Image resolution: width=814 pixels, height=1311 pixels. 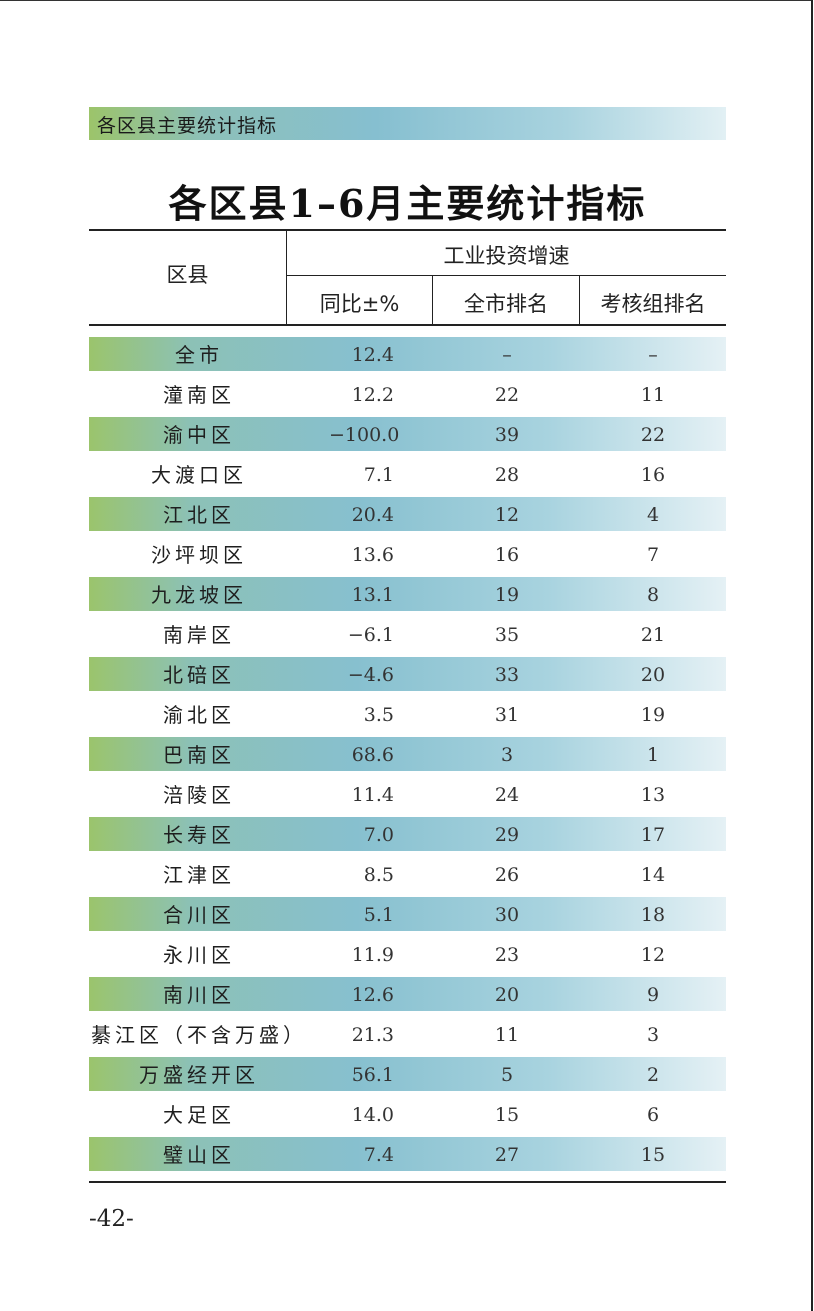 What do you see at coordinates (653, 995) in the screenshot?
I see `group-rank-cell: 9` at bounding box center [653, 995].